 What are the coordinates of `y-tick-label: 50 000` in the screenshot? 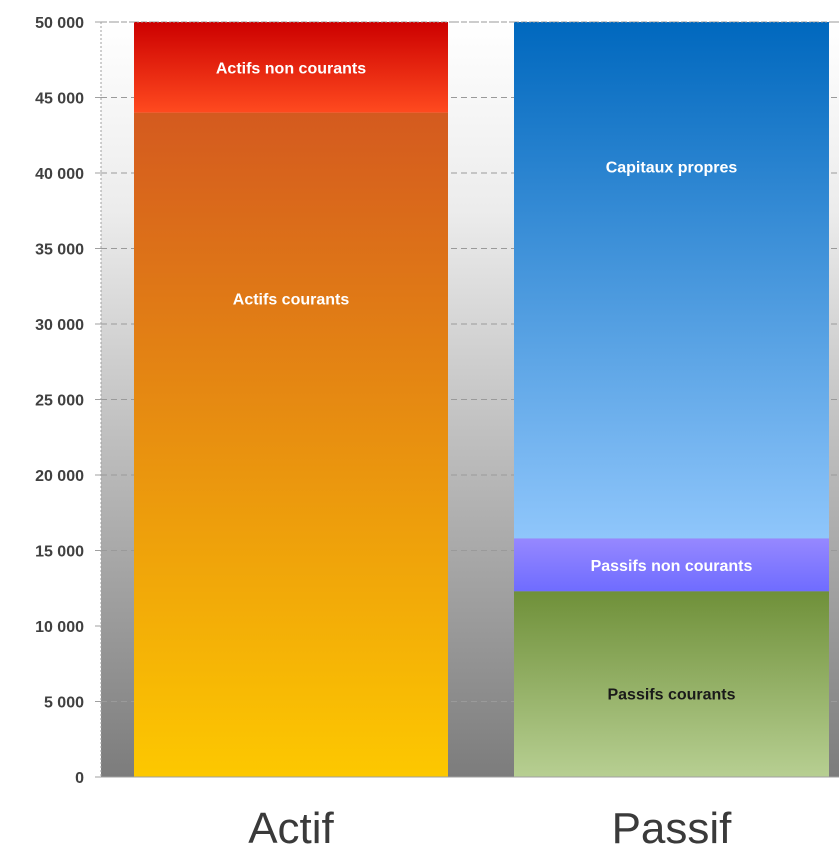 It's located at (59, 23).